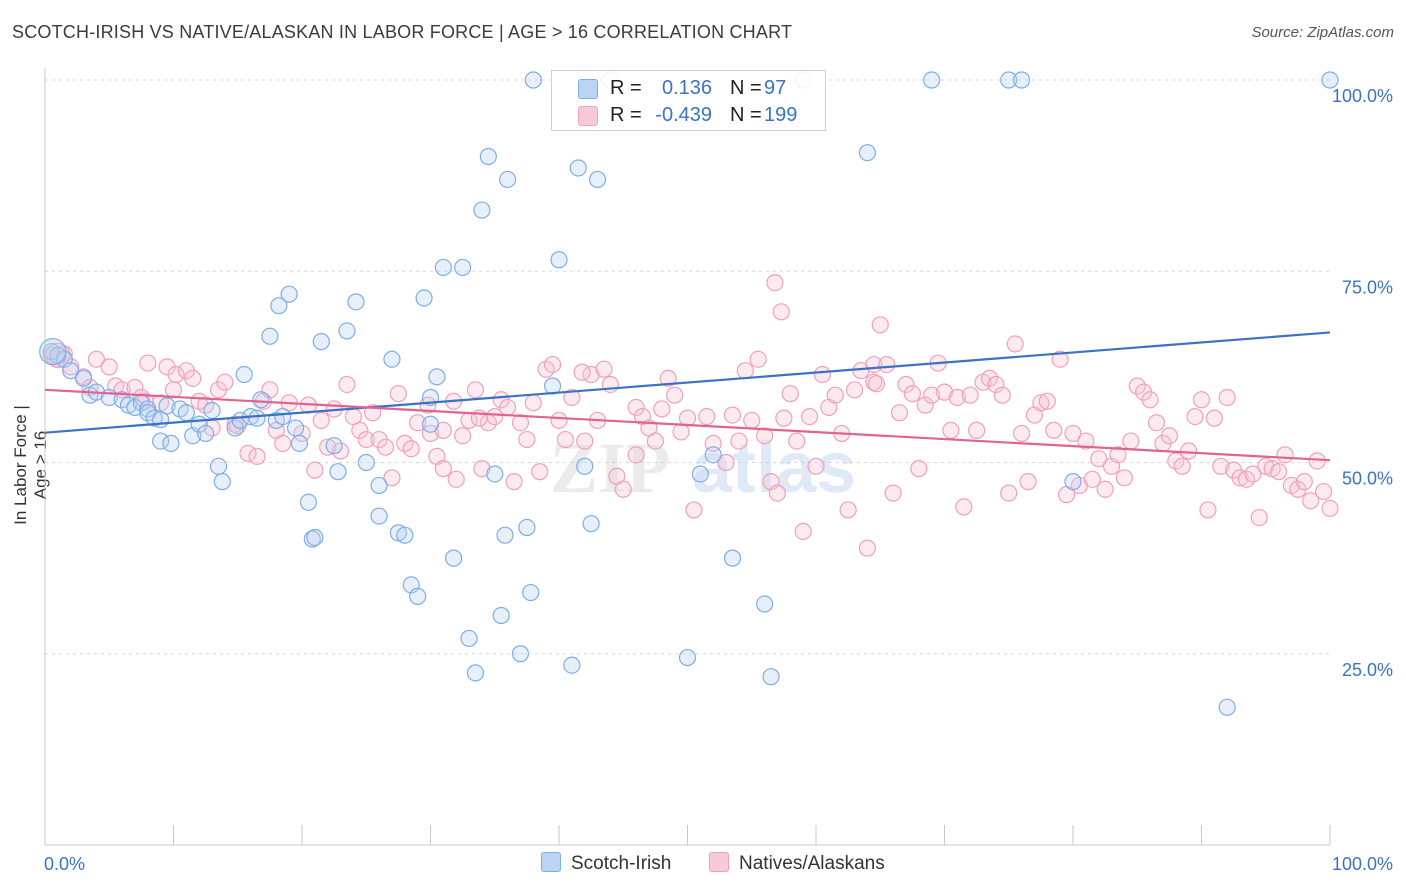 The height and width of the screenshot is (892, 1406). What do you see at coordinates (703, 468) in the screenshot?
I see `watermark: ZIP atlas` at bounding box center [703, 468].